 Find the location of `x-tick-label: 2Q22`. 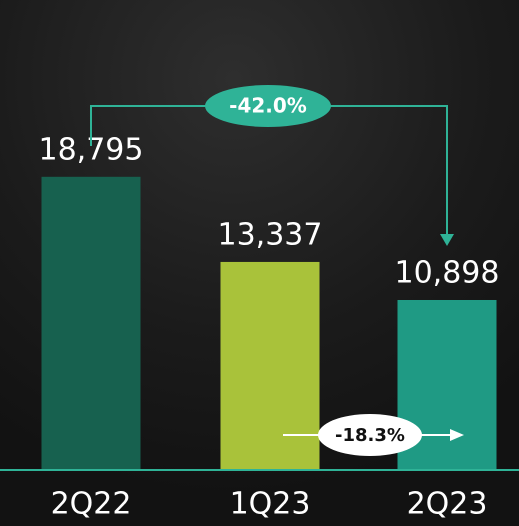

x-tick-label: 2Q22 is located at coordinates (91, 504).